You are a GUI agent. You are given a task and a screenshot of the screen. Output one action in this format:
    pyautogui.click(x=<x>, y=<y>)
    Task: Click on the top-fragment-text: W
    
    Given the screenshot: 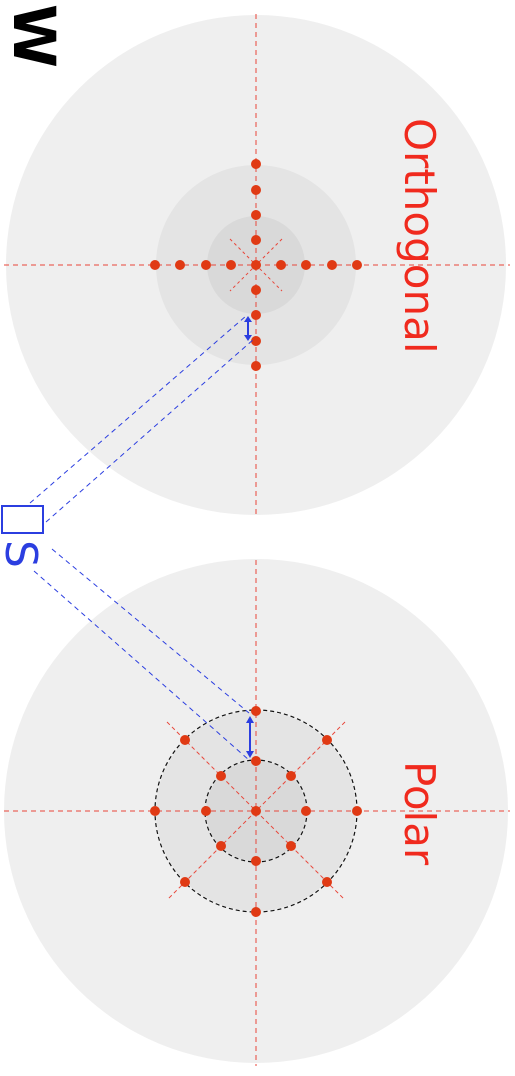 What is the action you would take?
    pyautogui.click(x=34, y=36)
    